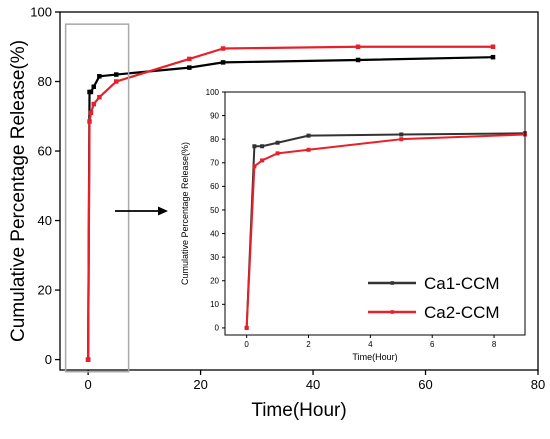 This screenshot has width=550, height=439. I want to click on main-x-tick-label: 40, so click(313, 384).